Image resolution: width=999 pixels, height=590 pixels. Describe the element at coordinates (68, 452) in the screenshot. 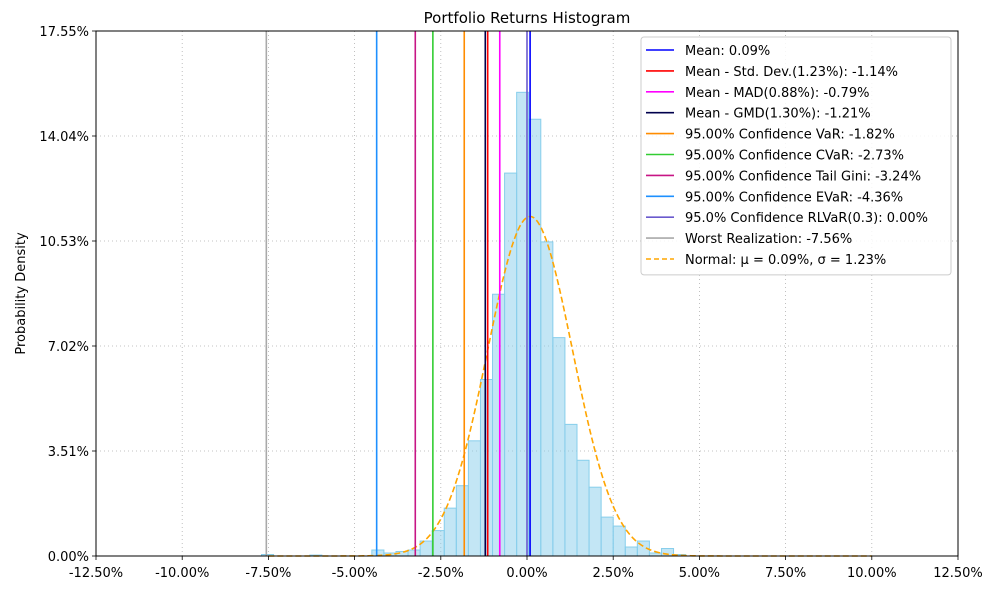

I see `y-tick-label: 3.51%` at that location.